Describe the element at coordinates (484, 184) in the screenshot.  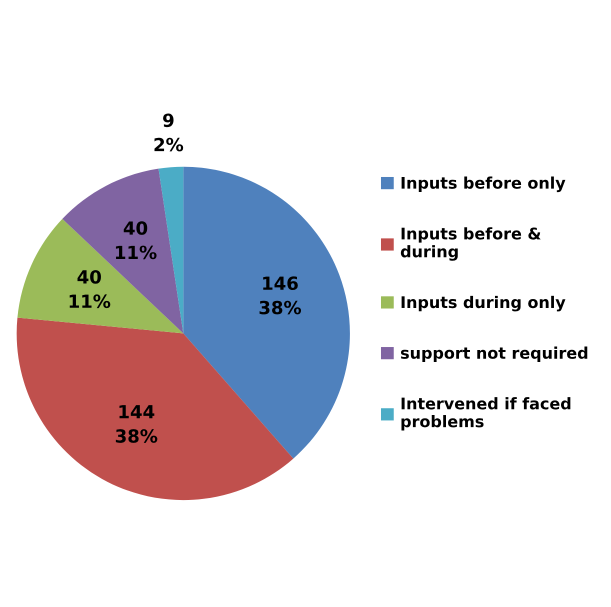
I see `legend-label: Inputs before only` at that location.